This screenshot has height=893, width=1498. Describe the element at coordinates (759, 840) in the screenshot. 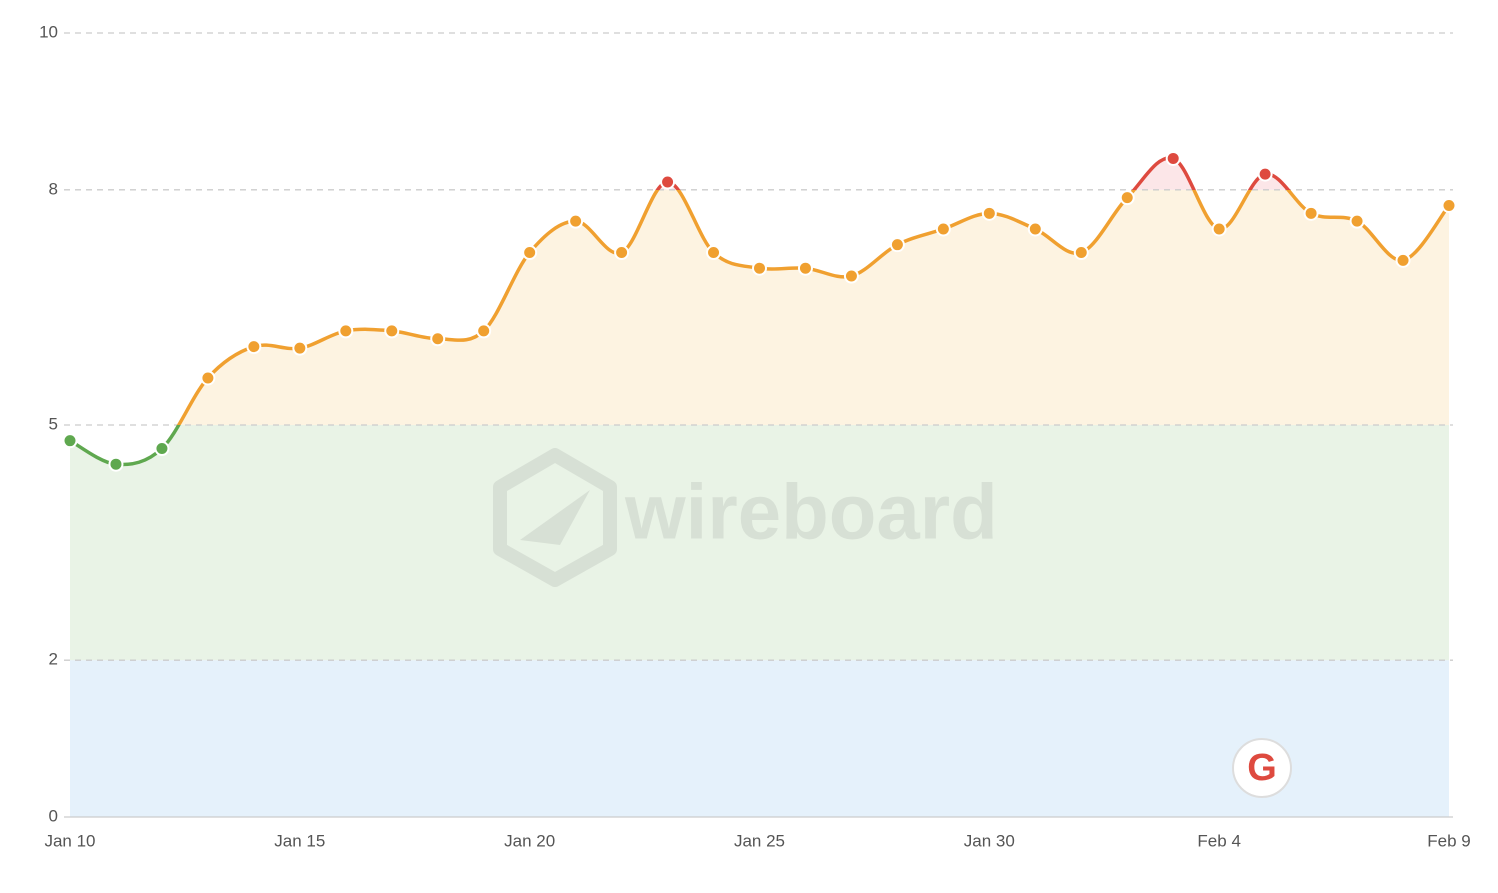

I see `x-tick-label: Jan 25` at that location.